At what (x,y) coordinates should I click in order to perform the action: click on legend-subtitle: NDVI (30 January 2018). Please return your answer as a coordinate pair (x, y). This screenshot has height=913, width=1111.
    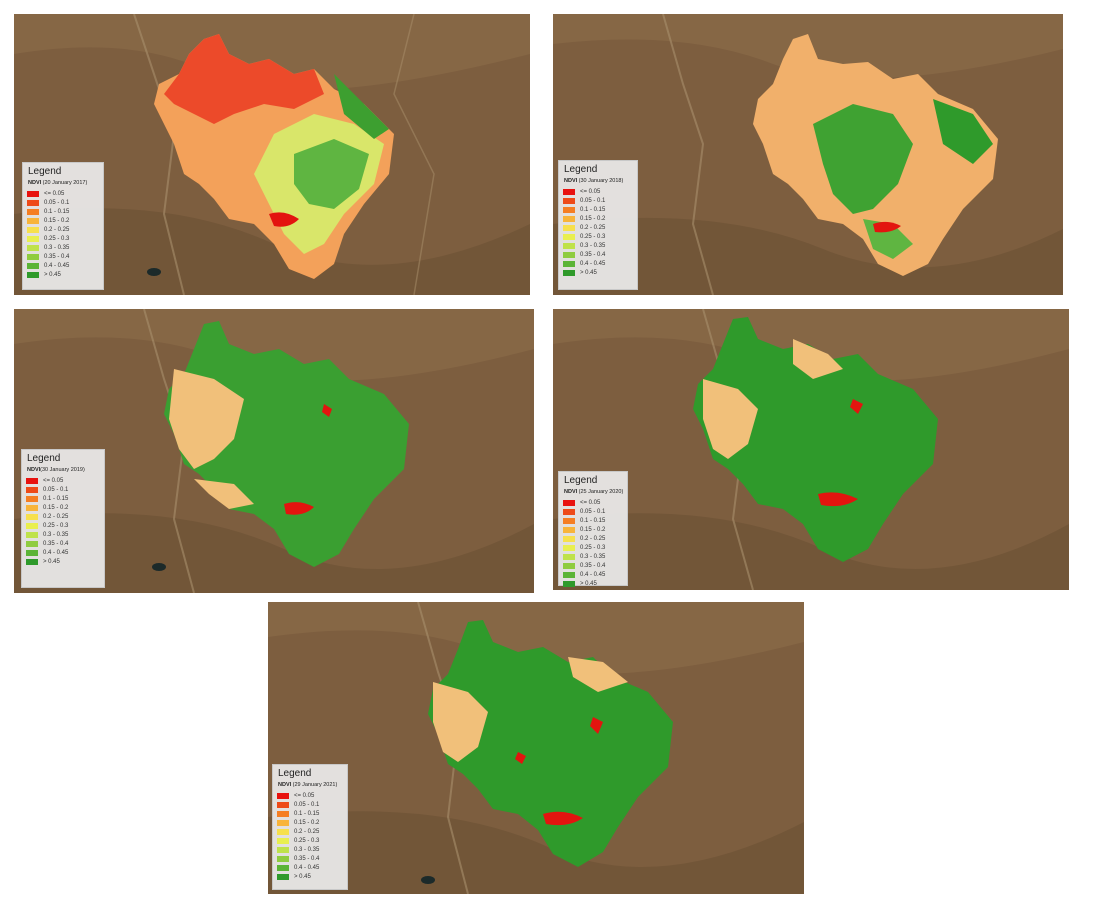
    Looking at the image, I should click on (598, 181).